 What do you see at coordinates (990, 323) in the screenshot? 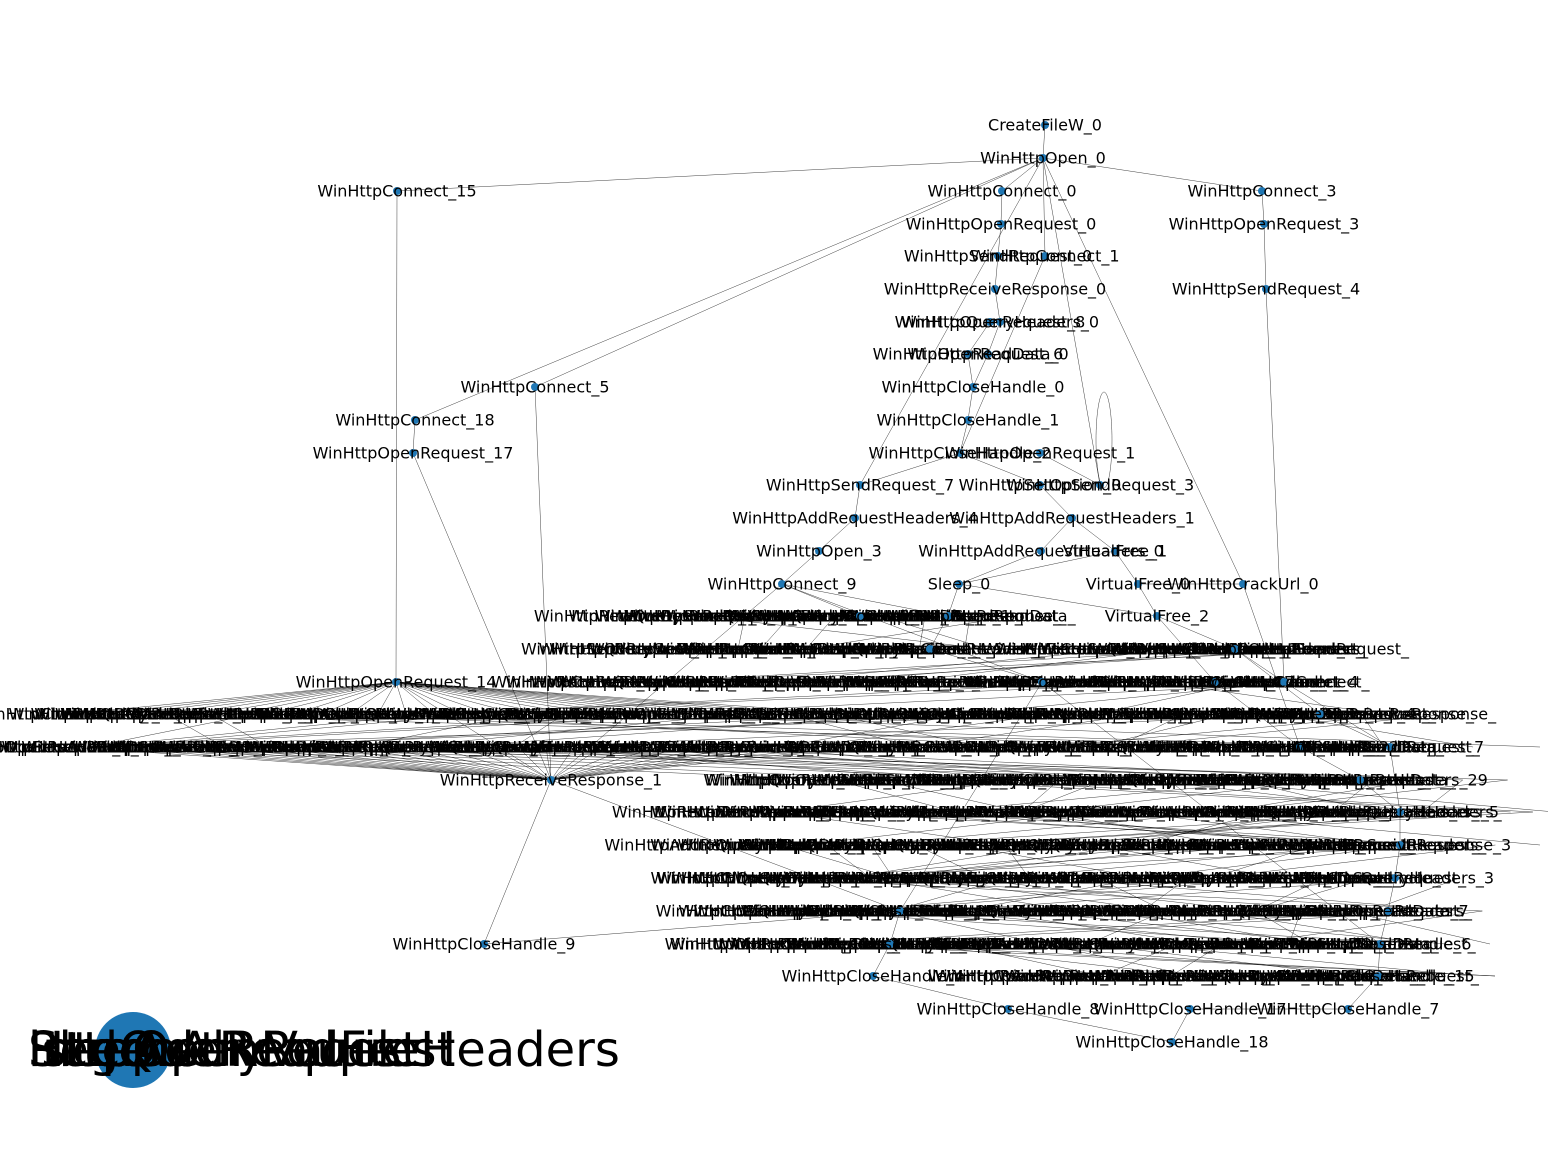
I see `node-label: WinHttpOpenRequest_8` at bounding box center [990, 323].